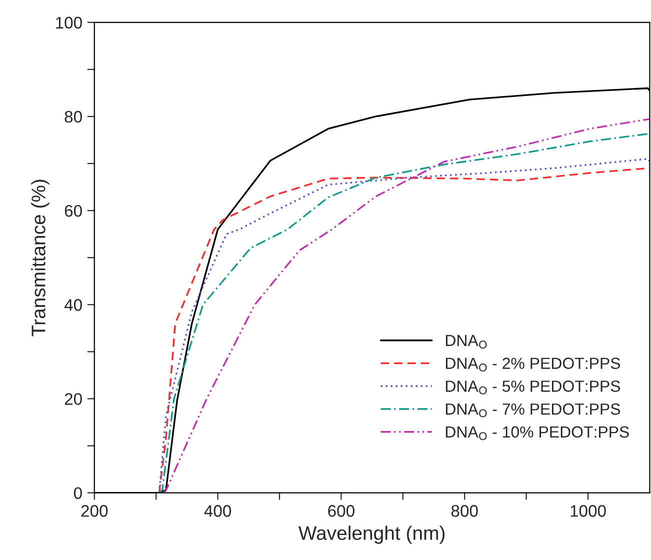 This screenshot has width=651, height=560. What do you see at coordinates (537, 433) in the screenshot?
I see `legend-label: DNA$_{O}$ - 10% PEDOT:PPS` at bounding box center [537, 433].